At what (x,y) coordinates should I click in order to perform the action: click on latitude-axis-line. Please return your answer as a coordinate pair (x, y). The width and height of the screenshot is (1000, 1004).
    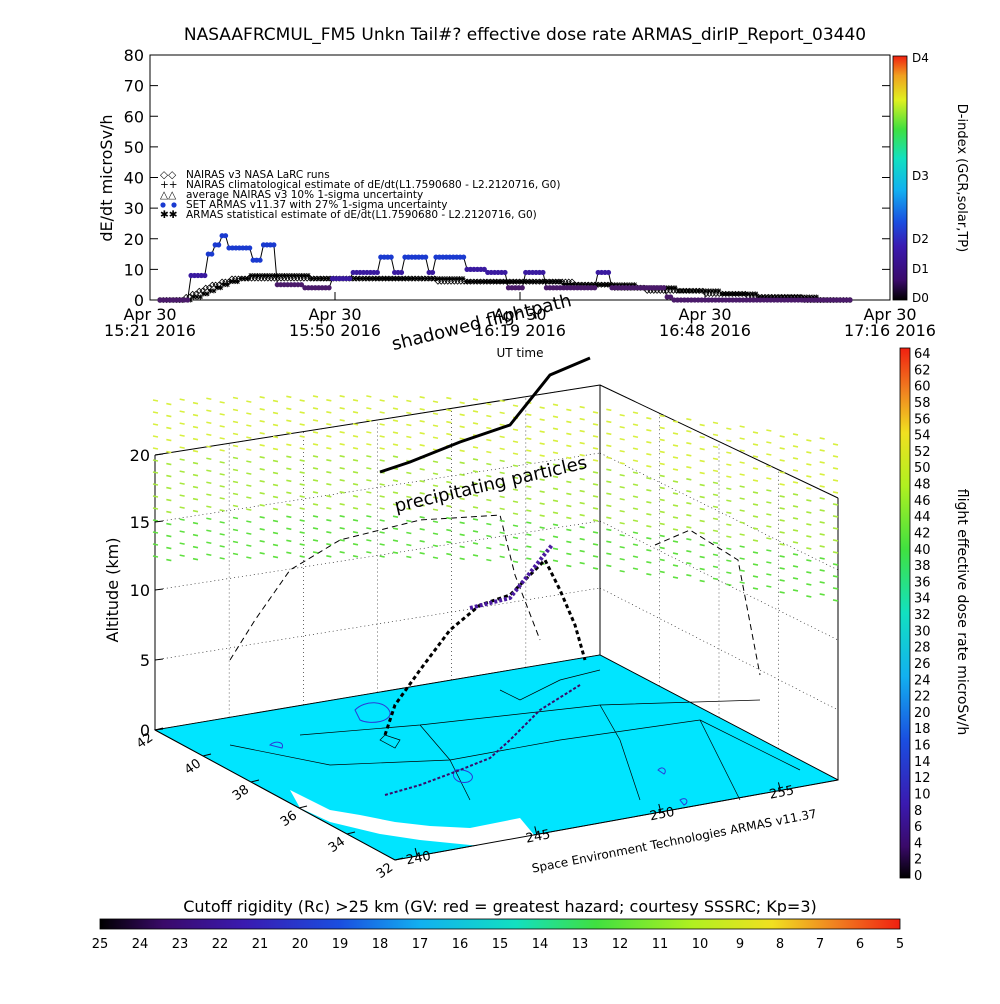
    Looking at the image, I should click on (275, 795).